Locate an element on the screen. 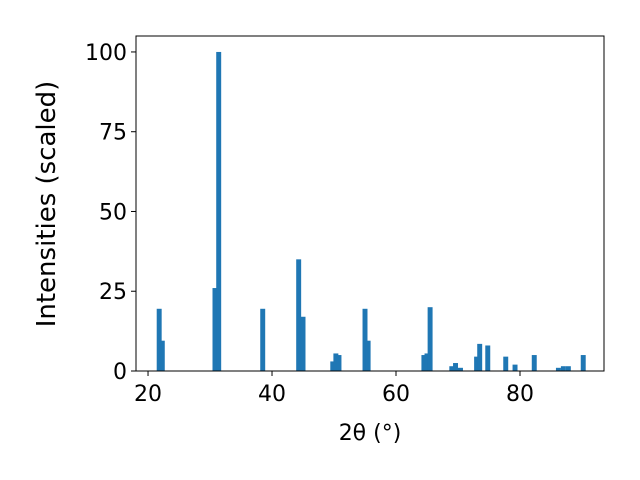  y-tick-label: 0 is located at coordinates (120, 372).